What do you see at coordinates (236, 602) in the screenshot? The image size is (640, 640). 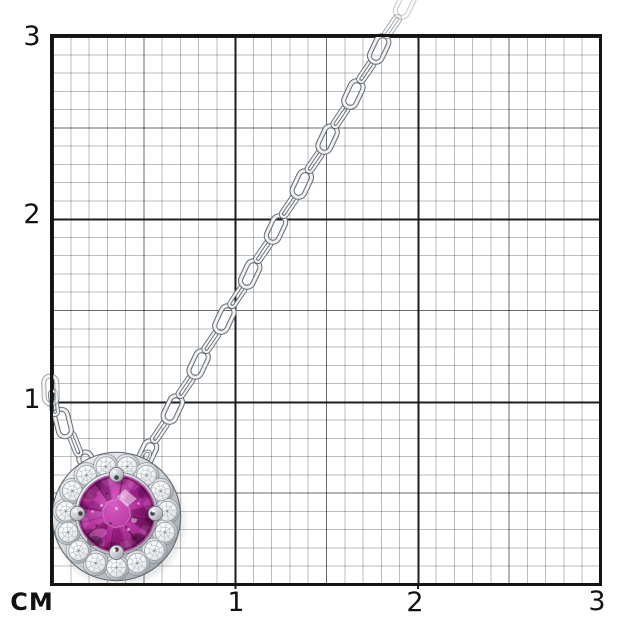 I see `x-axis-label-1: 1` at bounding box center [236, 602].